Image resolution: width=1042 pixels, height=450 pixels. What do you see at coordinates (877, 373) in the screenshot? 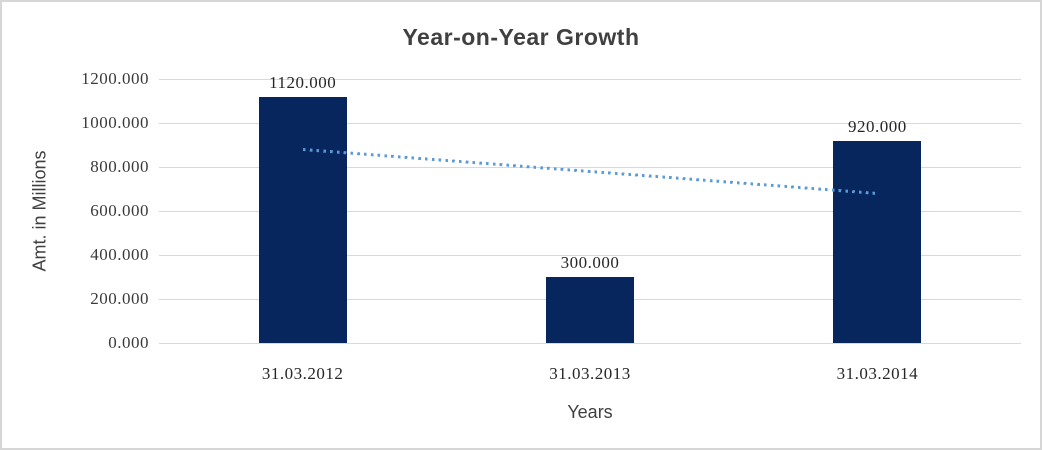
I see `x-tick-label: 31.03.2014` at bounding box center [877, 373].